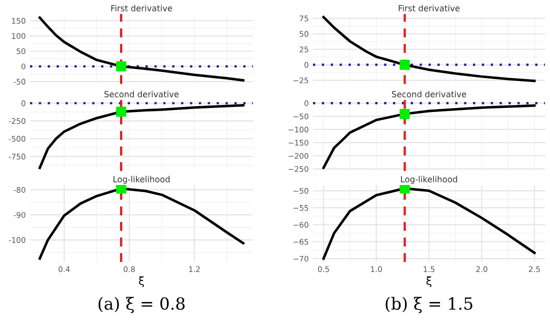 The image size is (550, 323). What do you see at coordinates (429, 305) in the screenshot?
I see `text: (b) ξ = 1.5` at bounding box center [429, 305].